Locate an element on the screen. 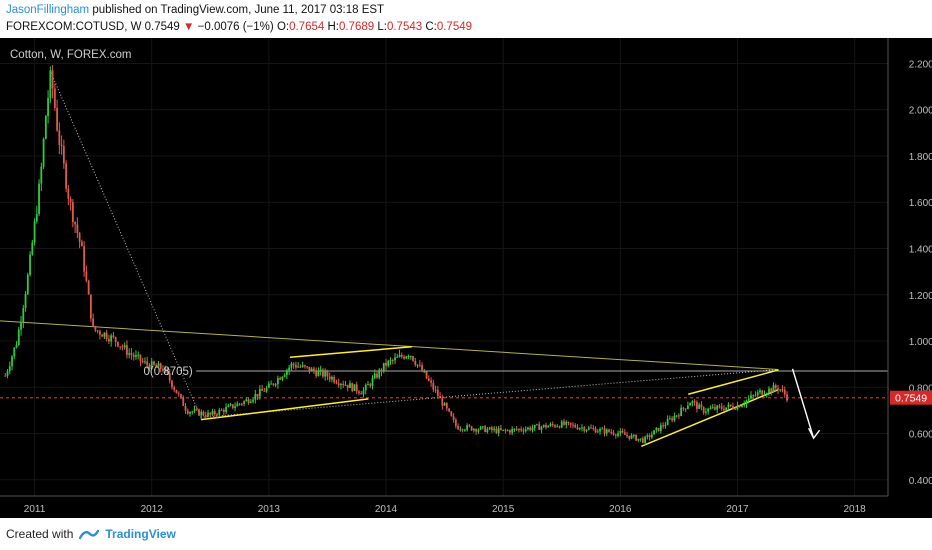 The height and width of the screenshot is (550, 932). x-tick-label: 2016 is located at coordinates (620, 509).